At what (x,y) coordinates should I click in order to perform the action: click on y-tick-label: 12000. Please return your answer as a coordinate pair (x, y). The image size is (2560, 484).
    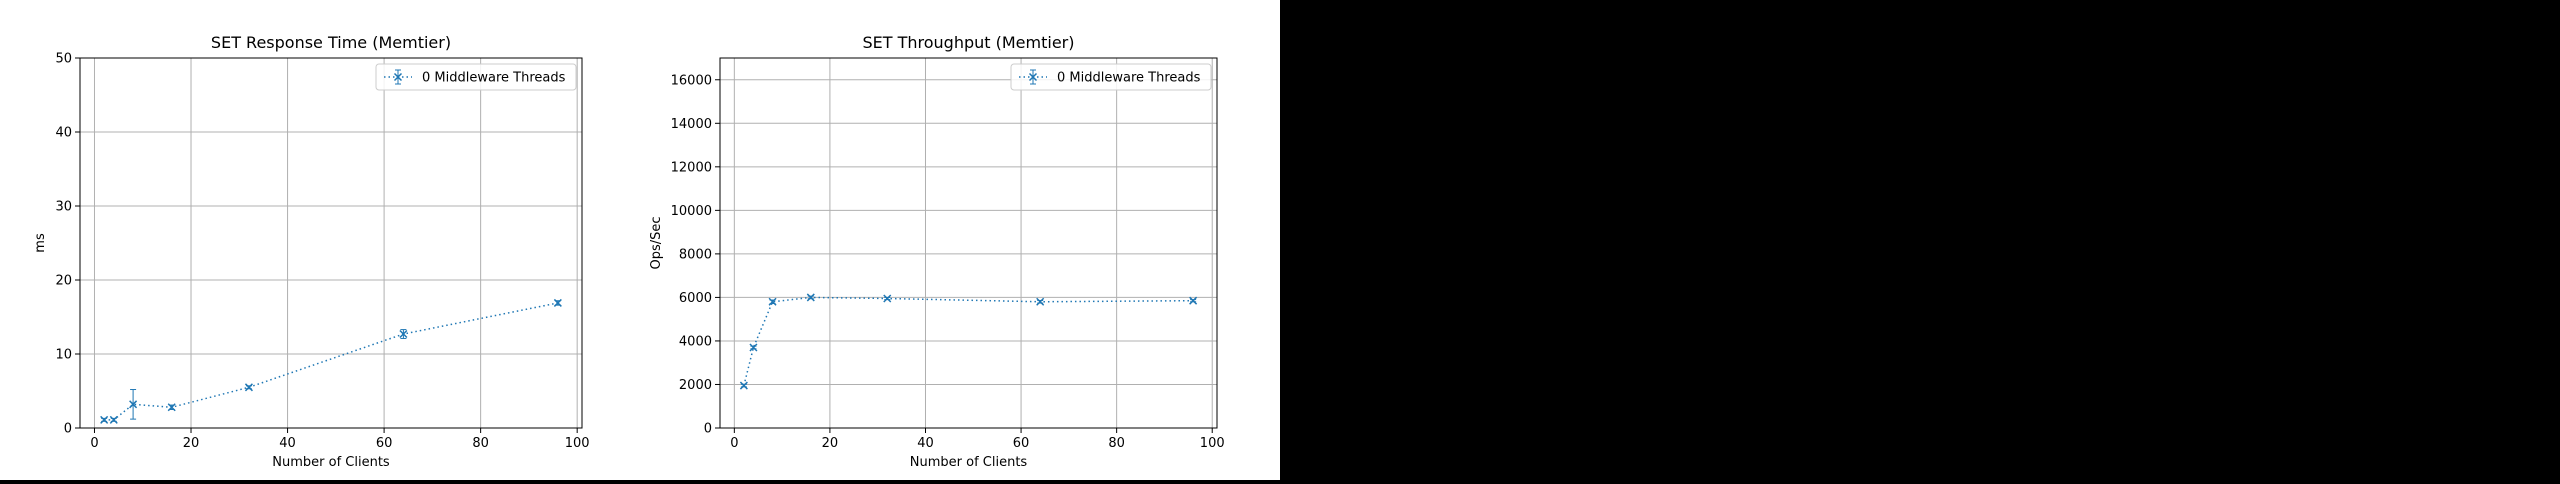
    Looking at the image, I should click on (691, 167).